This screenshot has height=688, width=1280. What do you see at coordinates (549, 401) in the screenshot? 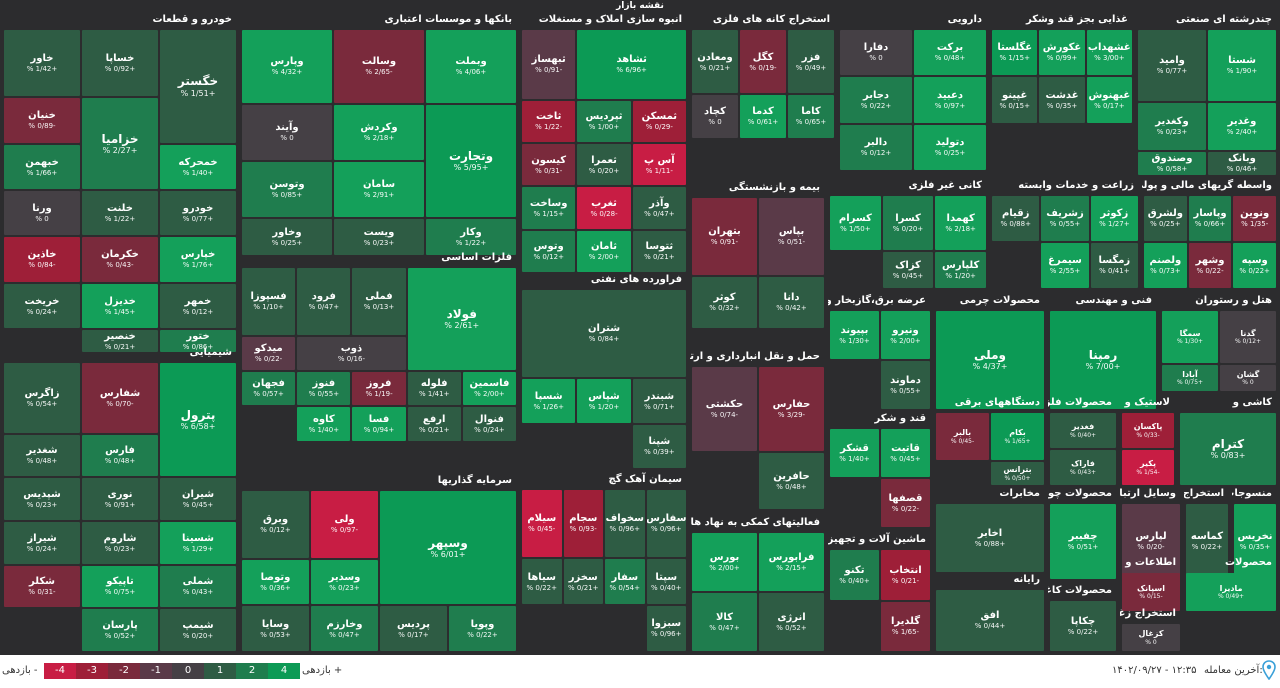
I see `stock-tile: شسپا +1/26 %` at bounding box center [549, 401].